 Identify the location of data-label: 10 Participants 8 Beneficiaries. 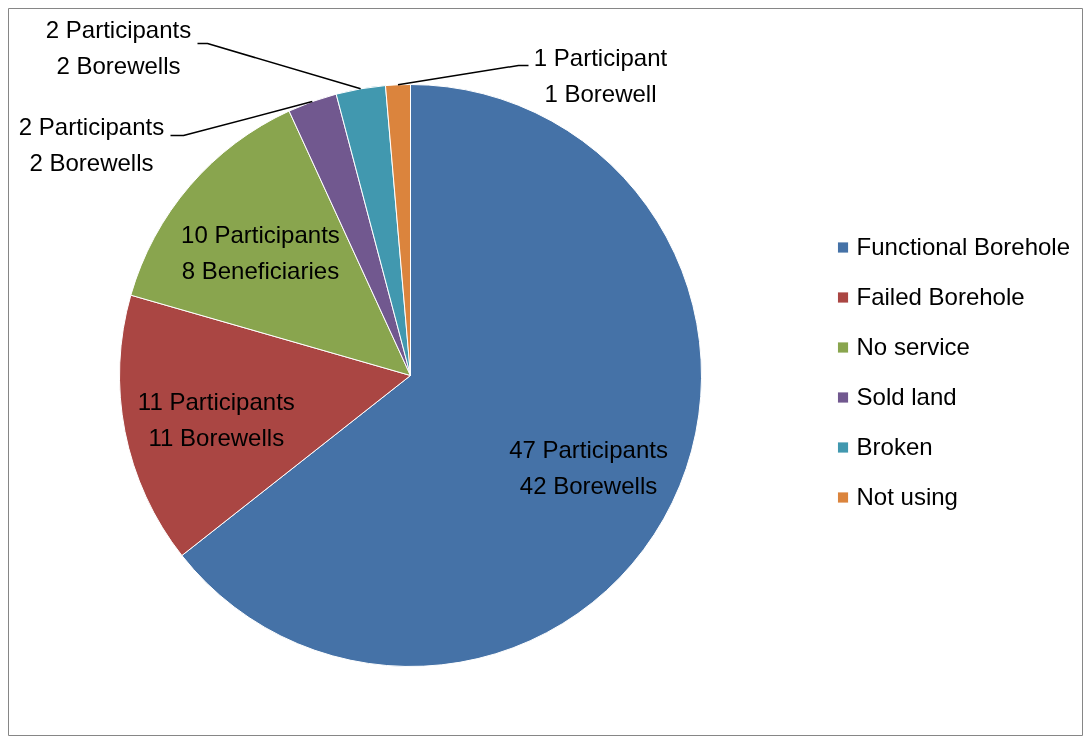
(260, 252).